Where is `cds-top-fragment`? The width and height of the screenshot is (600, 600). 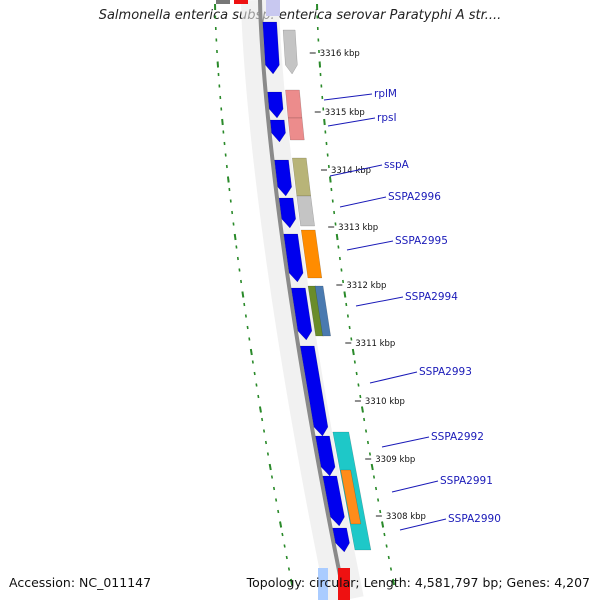 cds-top-fragment is located at coordinates (273, 8).